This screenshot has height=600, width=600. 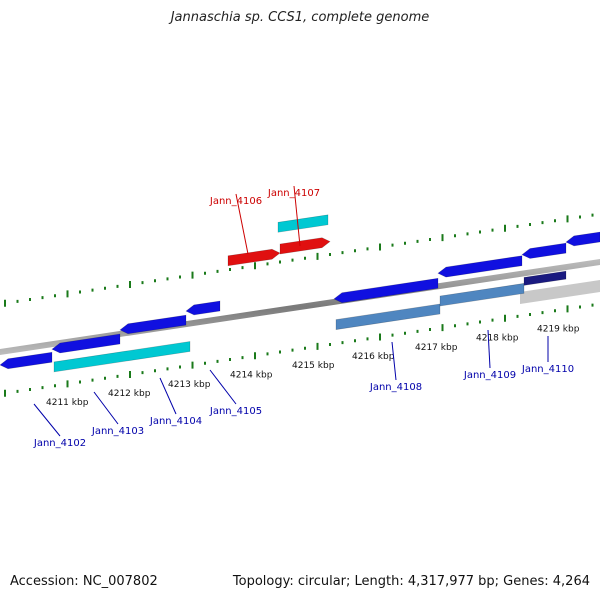 What do you see at coordinates (175, 421) in the screenshot?
I see `gene-label: Jann_4104` at bounding box center [175, 421].